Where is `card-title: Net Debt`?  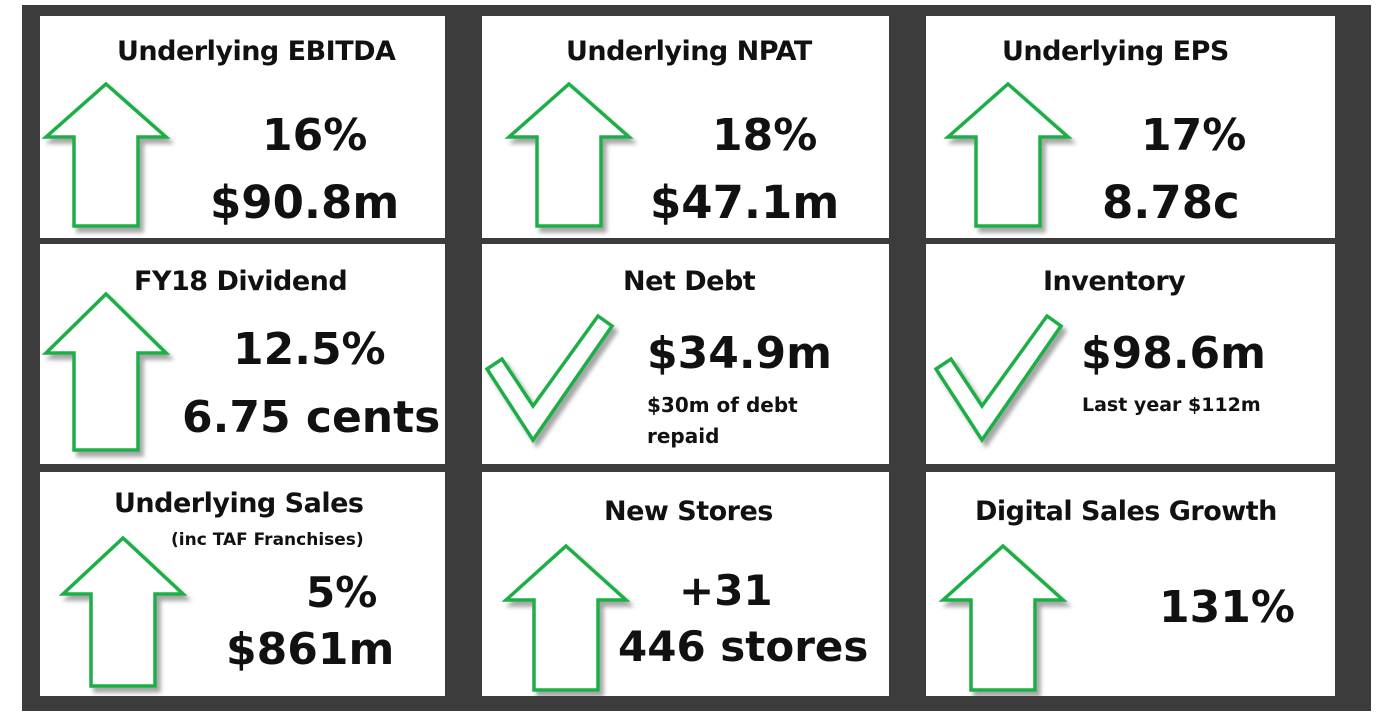
card-title: Net Debt is located at coordinates (689, 281).